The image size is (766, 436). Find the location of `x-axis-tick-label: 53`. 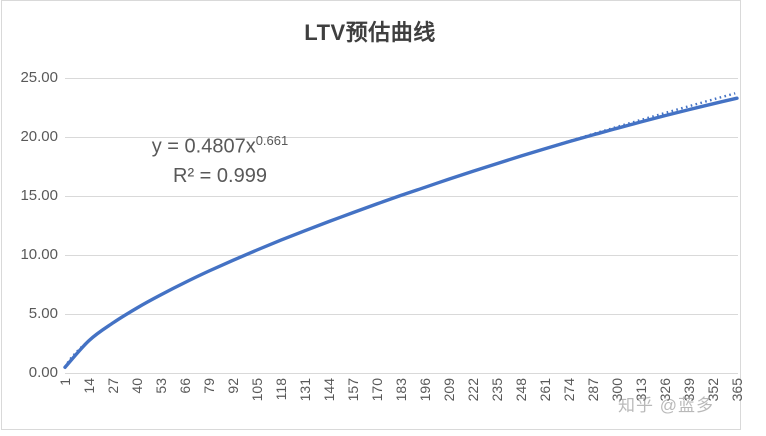

x-axis-tick-label: 53 is located at coordinates (161, 386).